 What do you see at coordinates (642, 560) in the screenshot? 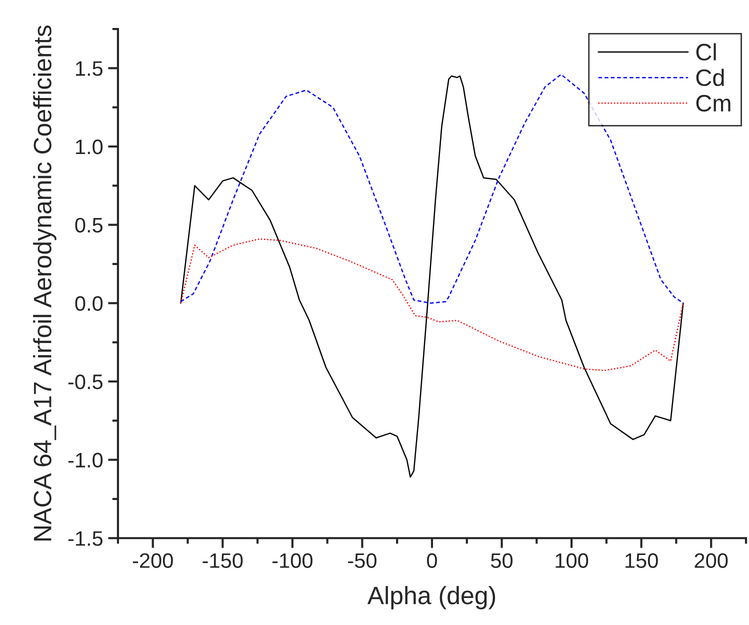
I see `x-tick-label: 150` at bounding box center [642, 560].